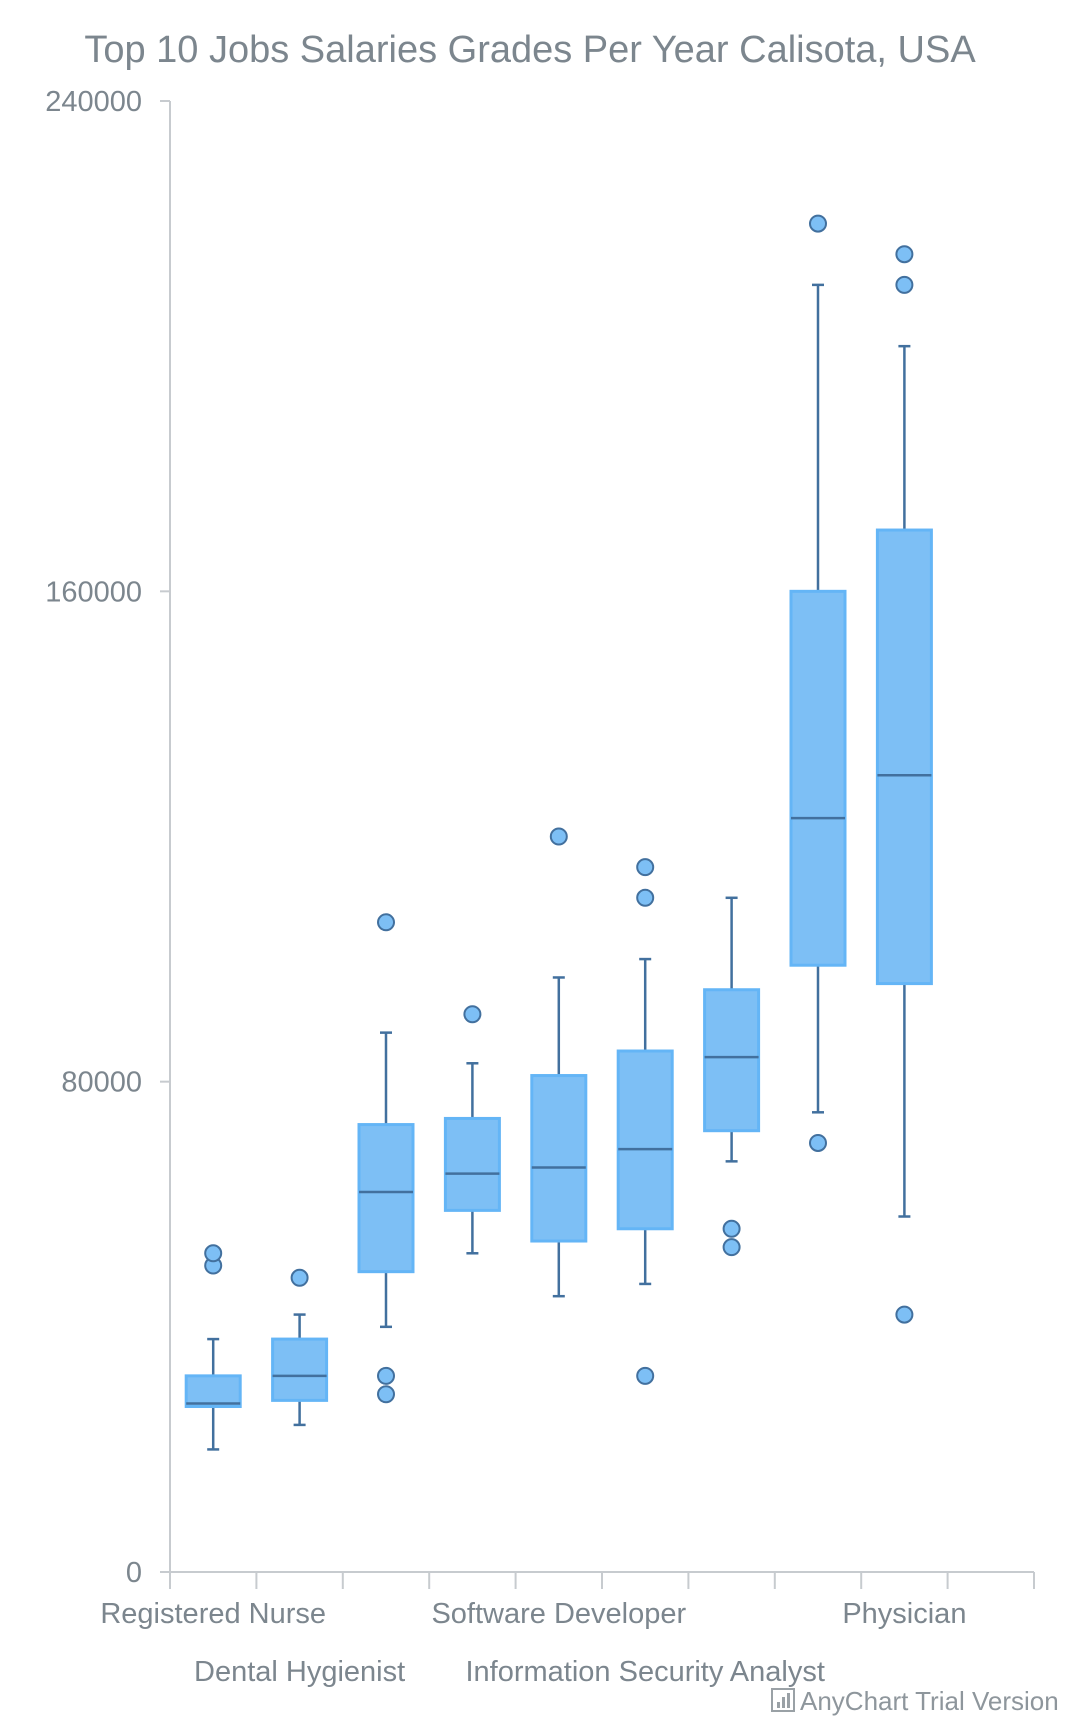 This screenshot has width=1080, height=1731. What do you see at coordinates (108, 837) in the screenshot?
I see `y-axis: 0 80000 160000 240000` at bounding box center [108, 837].